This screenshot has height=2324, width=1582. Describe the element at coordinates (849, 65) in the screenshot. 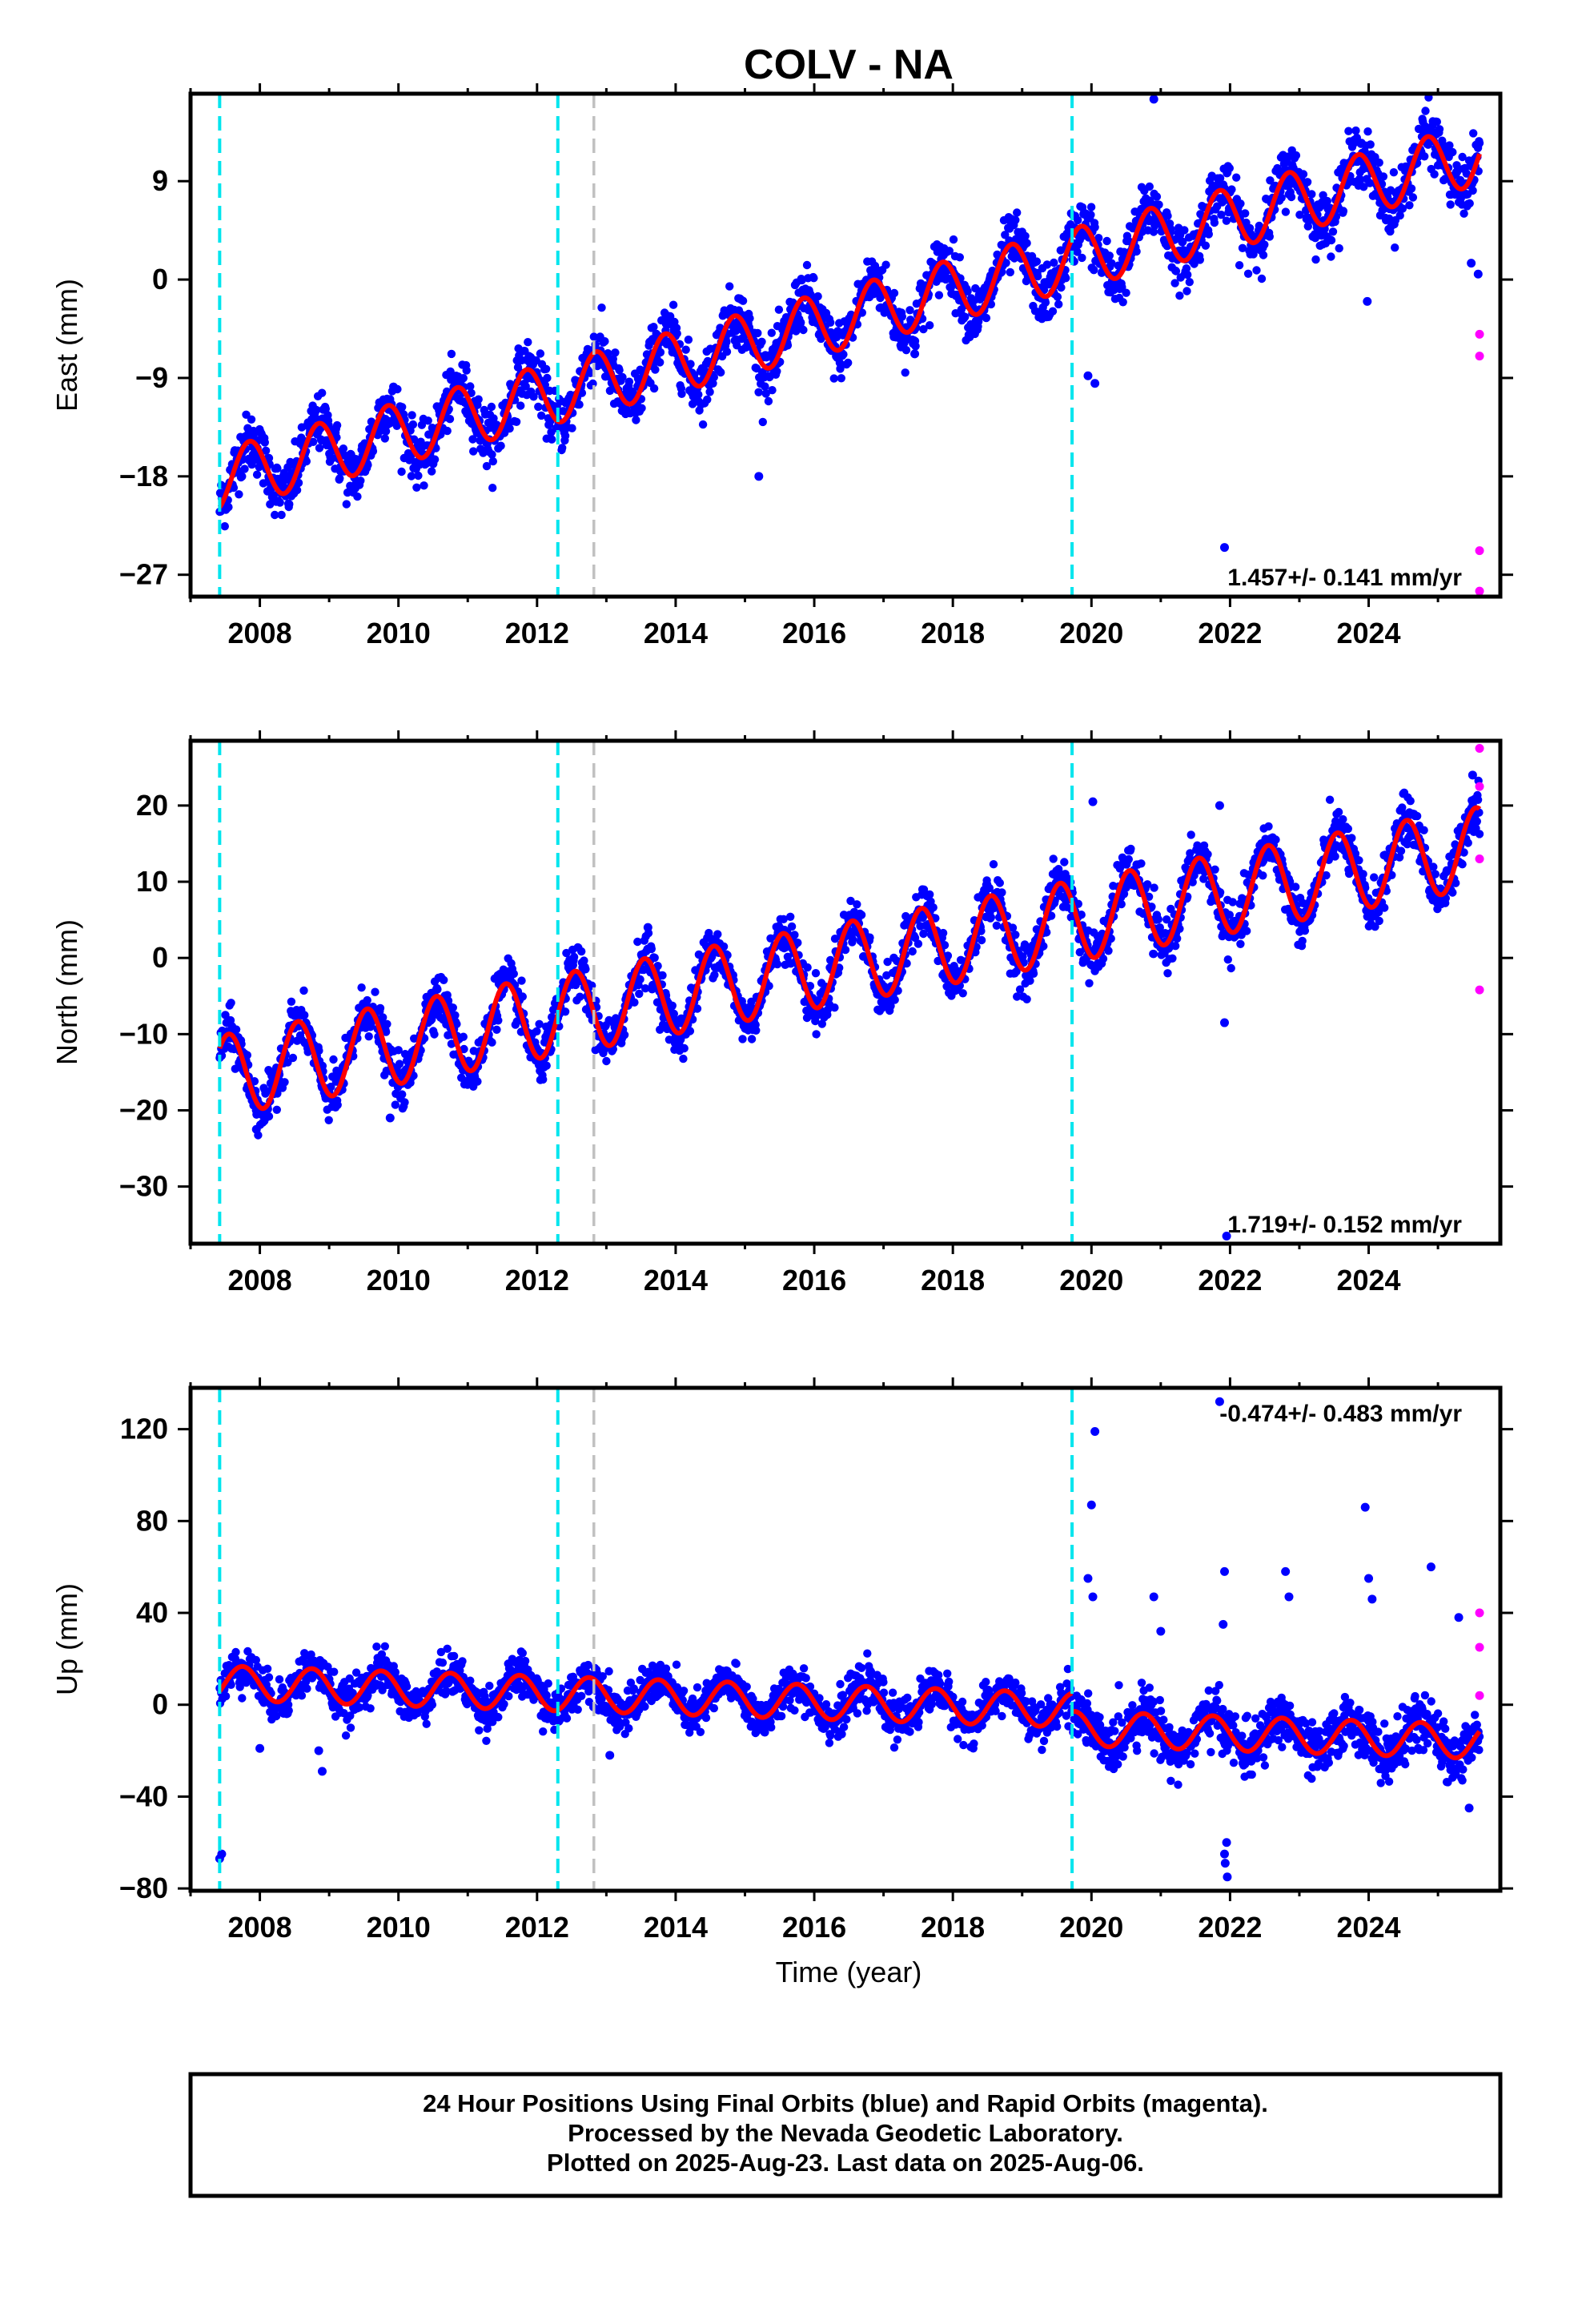

I see `chart-title: COLV - NA` at that location.